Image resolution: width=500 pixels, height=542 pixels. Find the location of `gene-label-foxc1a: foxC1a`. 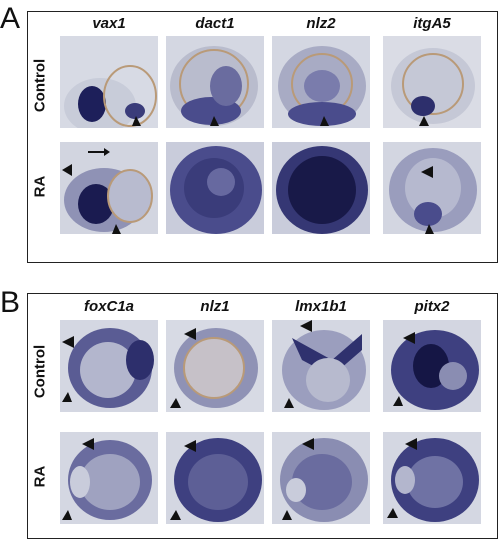

gene-label-foxc1a: foxC1a is located at coordinates (109, 306).